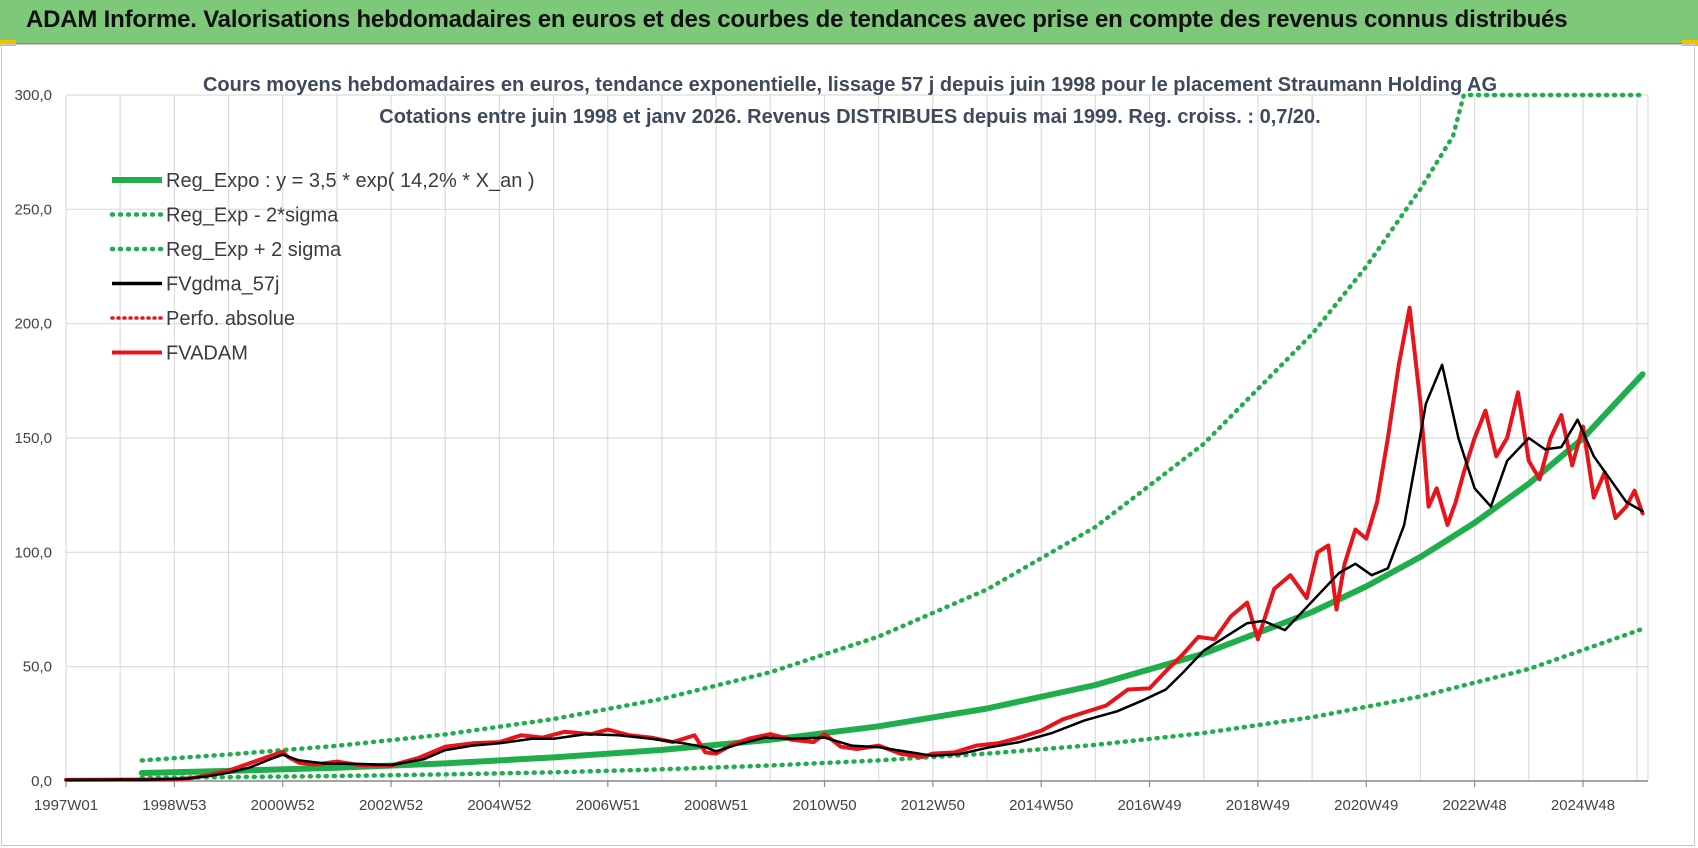 The width and height of the screenshot is (1698, 848). Describe the element at coordinates (1041, 805) in the screenshot. I see `x-tick-label: 2014W50` at that location.